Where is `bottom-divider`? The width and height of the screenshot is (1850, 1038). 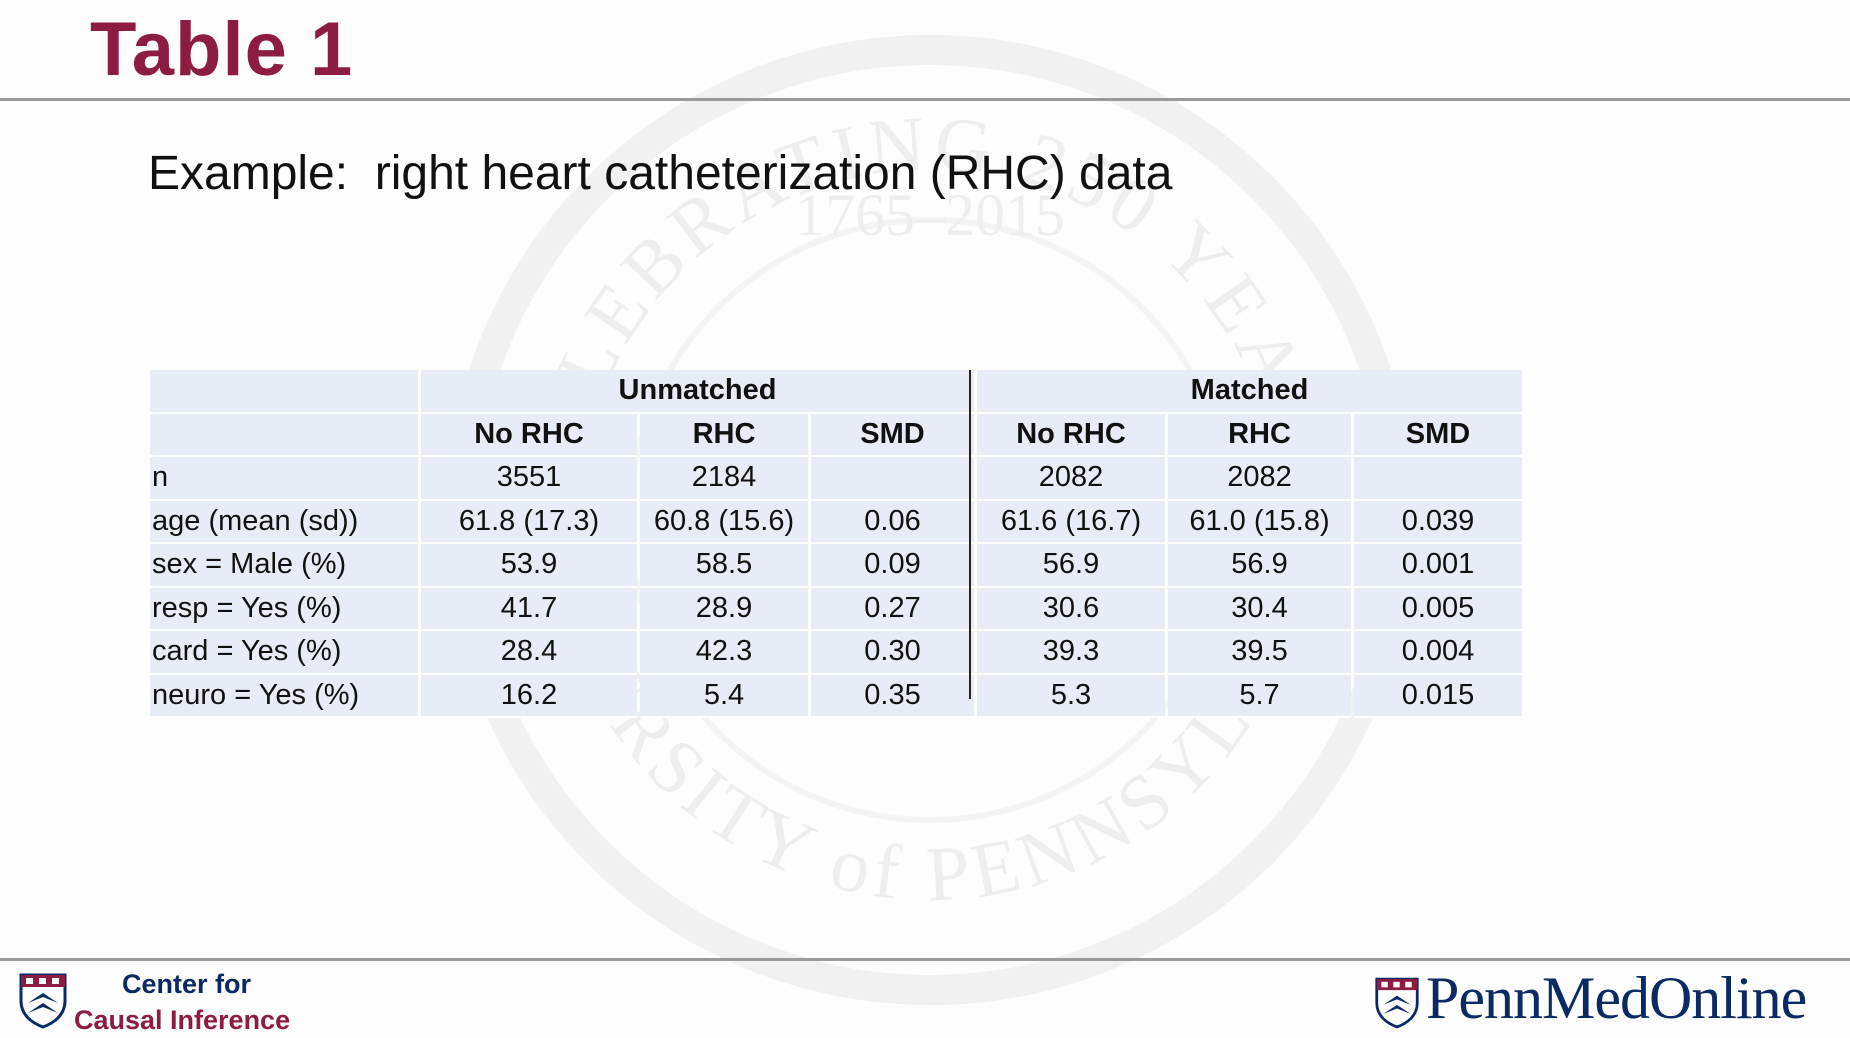
bottom-divider is located at coordinates (925, 959).